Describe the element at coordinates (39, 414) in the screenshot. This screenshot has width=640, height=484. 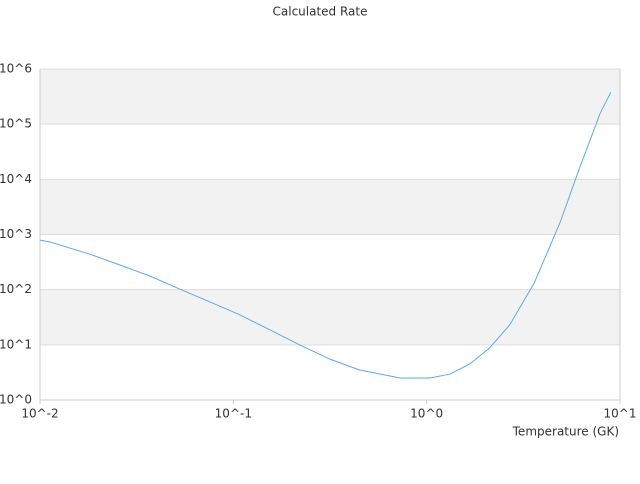
I see `x-tick-label: 10^-2` at that location.